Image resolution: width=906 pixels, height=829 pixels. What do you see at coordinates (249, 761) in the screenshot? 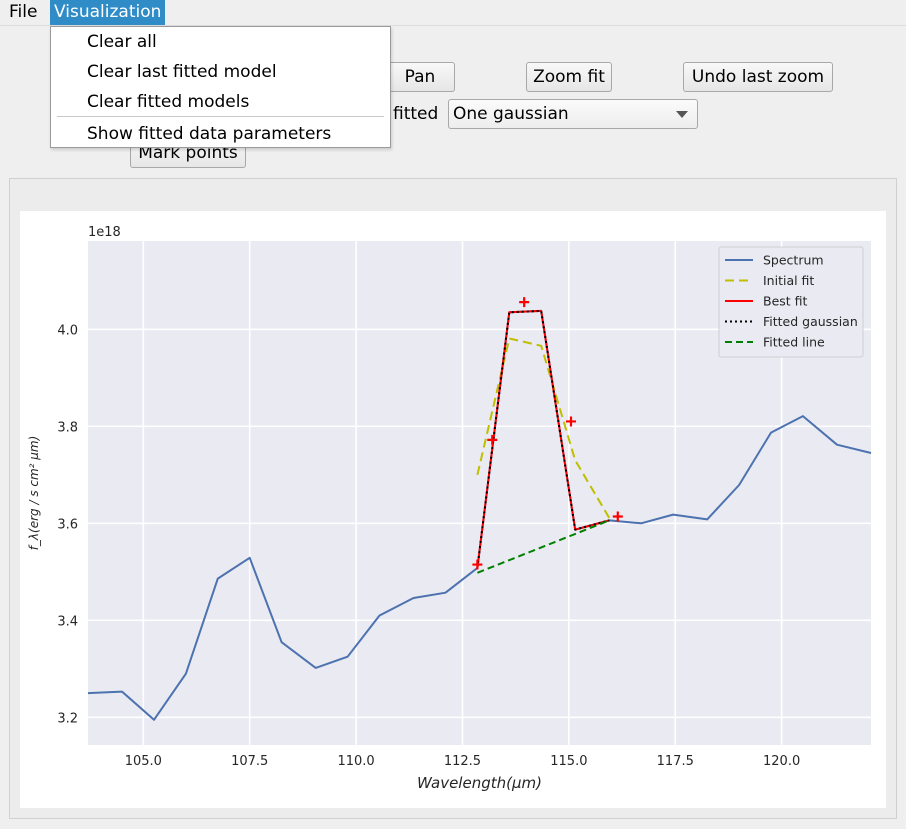
I see `x-tick-label: 107.5` at bounding box center [249, 761].